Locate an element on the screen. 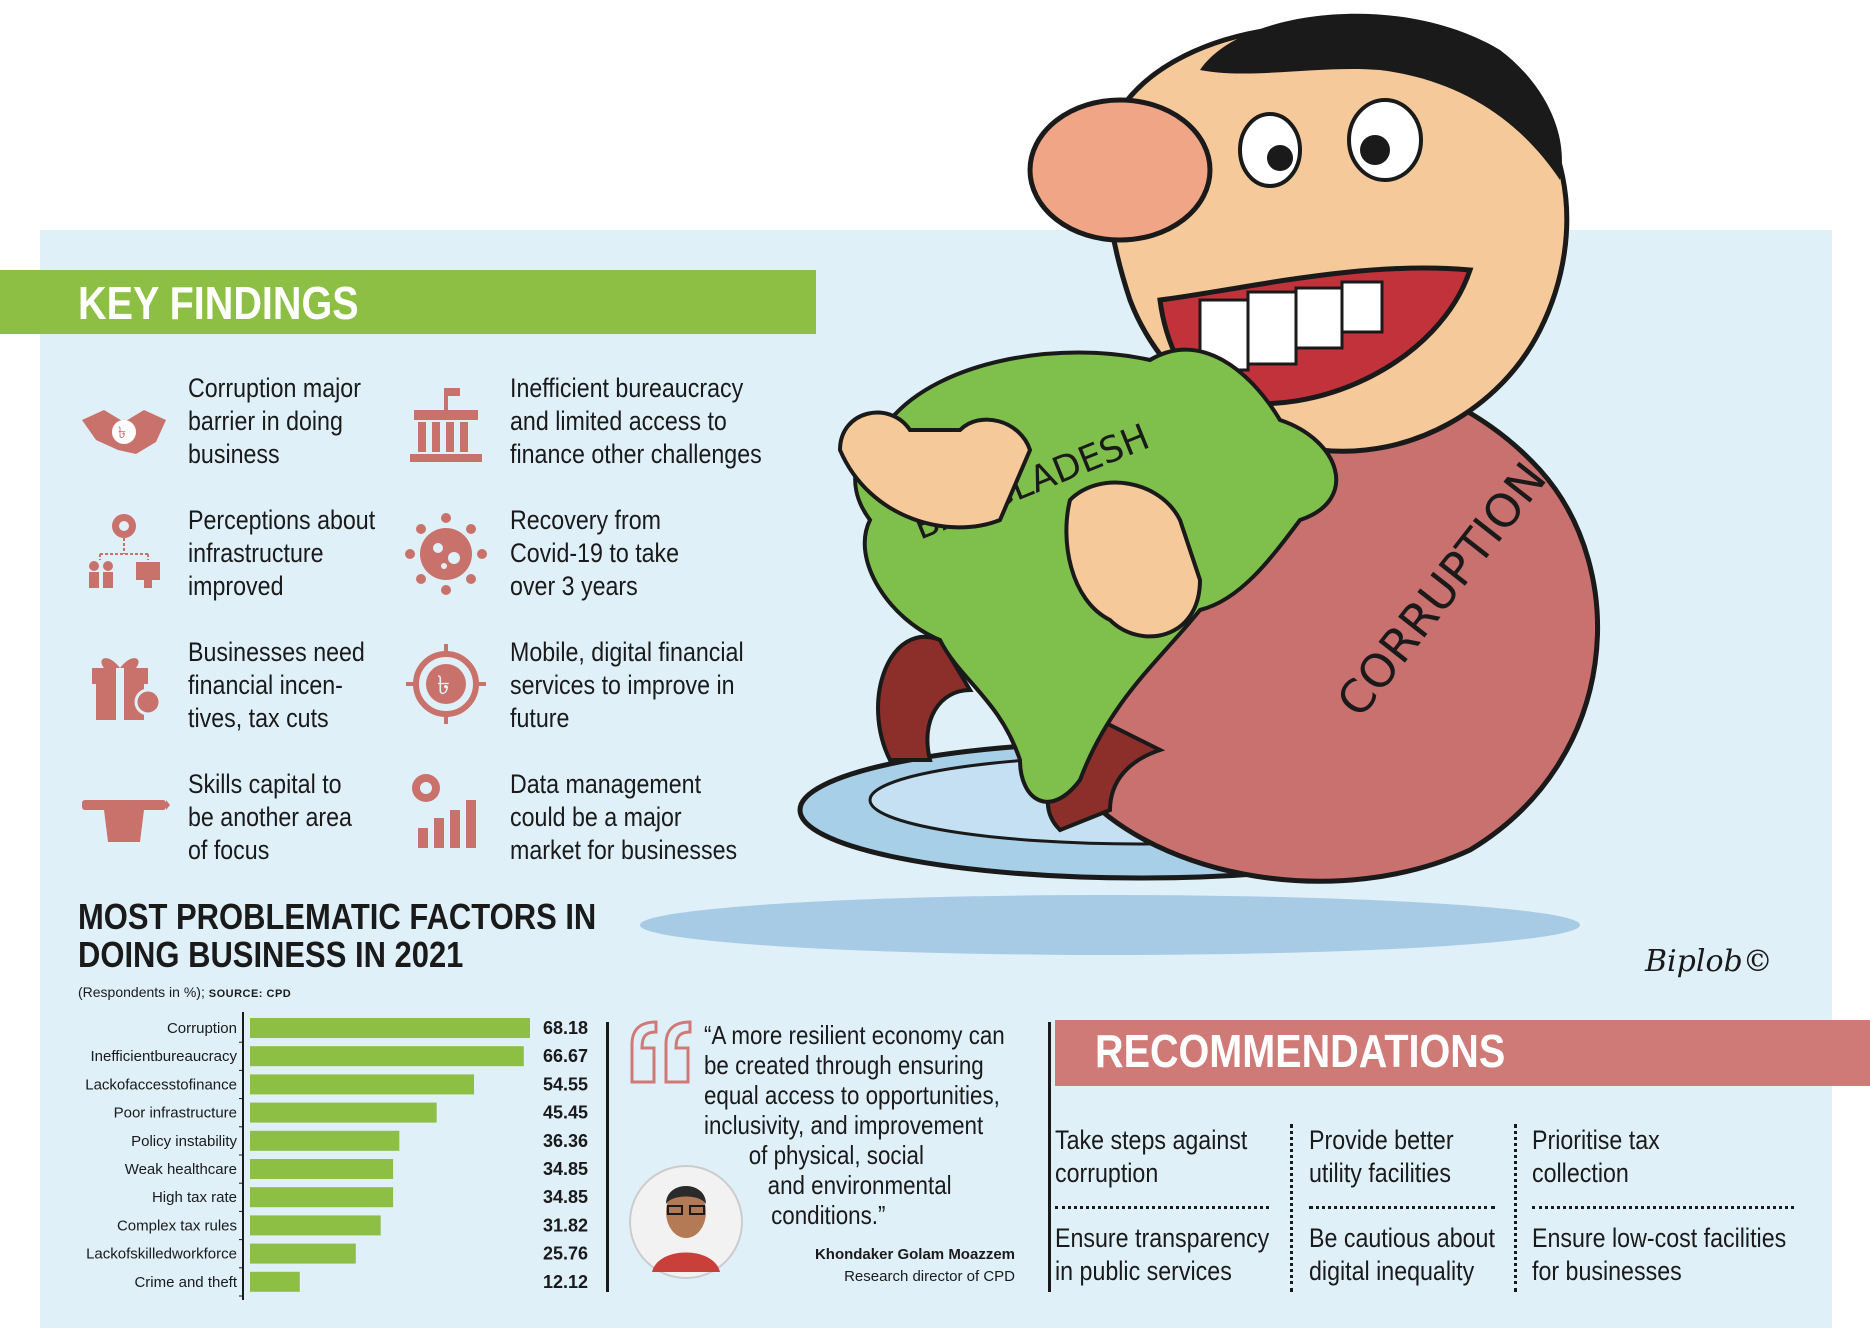  taka-chip-icon: ৳ is located at coordinates (446, 684).